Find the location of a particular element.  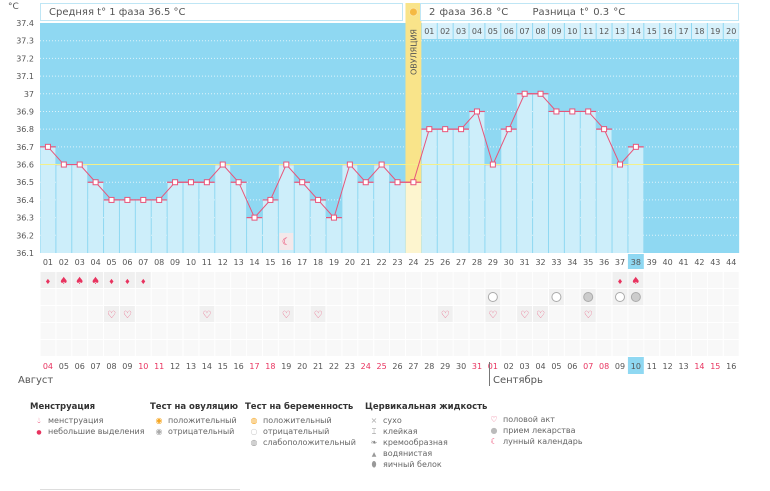

cycle-day-label: 09 is located at coordinates (175, 262).